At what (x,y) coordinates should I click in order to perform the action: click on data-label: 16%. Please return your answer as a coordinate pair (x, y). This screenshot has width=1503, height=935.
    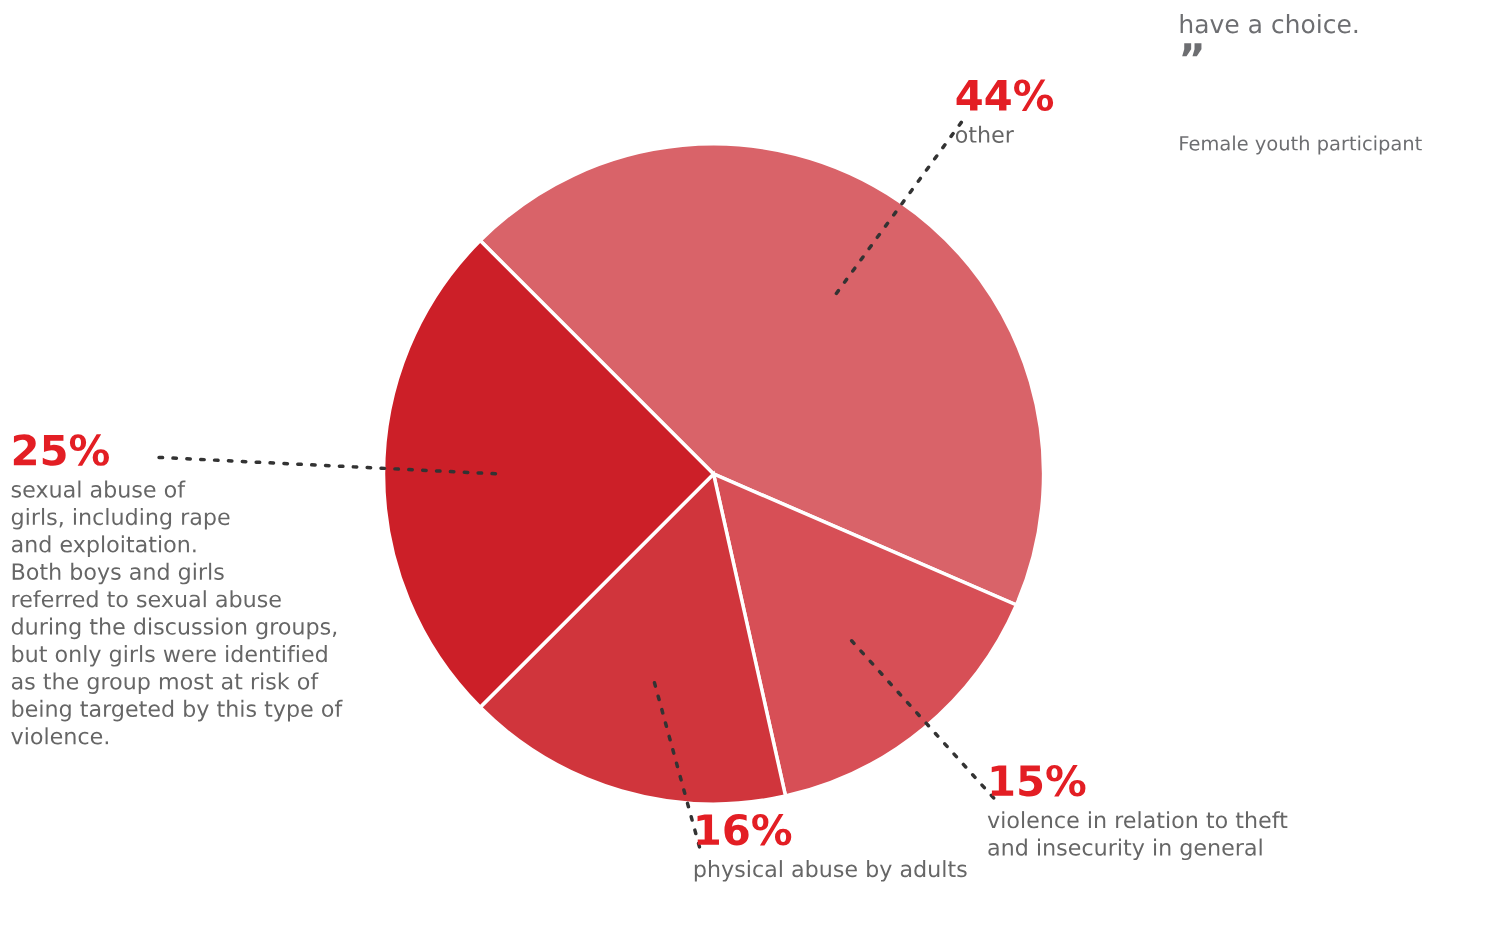
    Looking at the image, I should click on (744, 829).